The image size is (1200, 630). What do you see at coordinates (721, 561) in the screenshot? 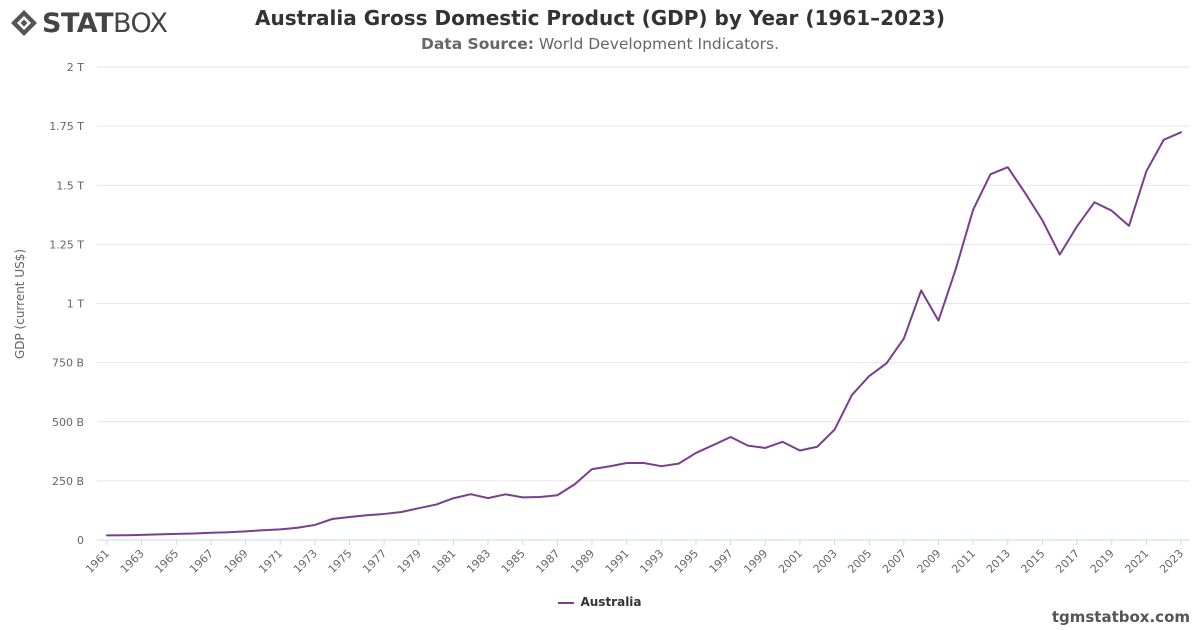
I see `x-tick-label: 1997` at bounding box center [721, 561].